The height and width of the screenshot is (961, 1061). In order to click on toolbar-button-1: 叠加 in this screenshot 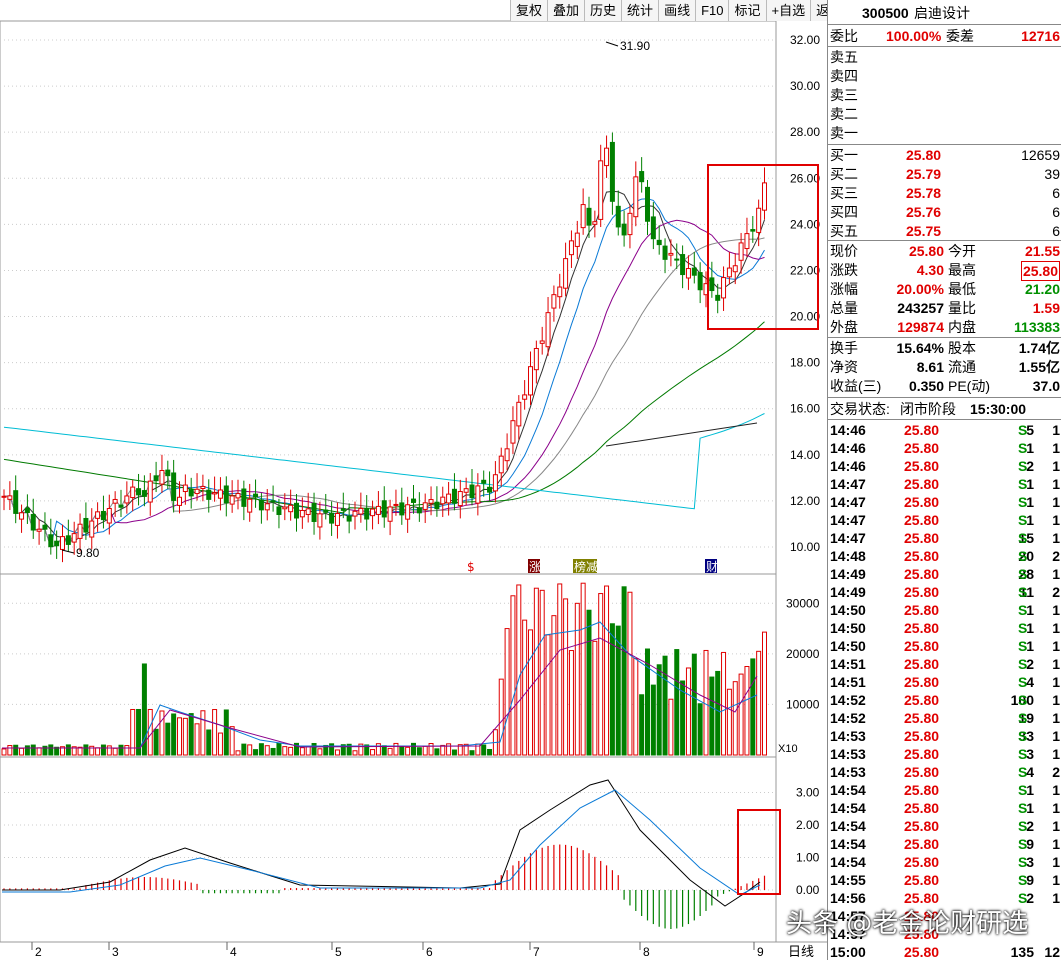, I will do `click(566, 10)`.